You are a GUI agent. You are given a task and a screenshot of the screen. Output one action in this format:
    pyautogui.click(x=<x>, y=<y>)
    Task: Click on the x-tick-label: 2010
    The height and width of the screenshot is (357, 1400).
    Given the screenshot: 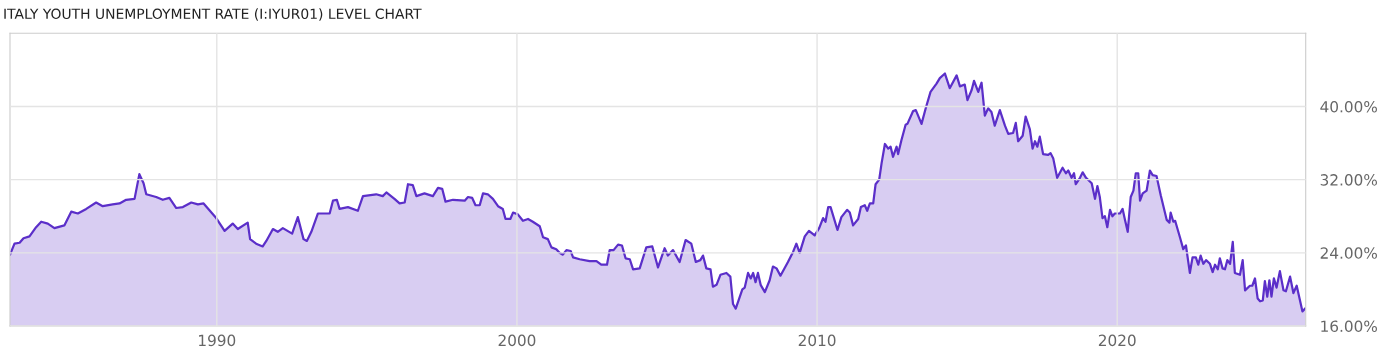 What is the action you would take?
    pyautogui.click(x=817, y=340)
    